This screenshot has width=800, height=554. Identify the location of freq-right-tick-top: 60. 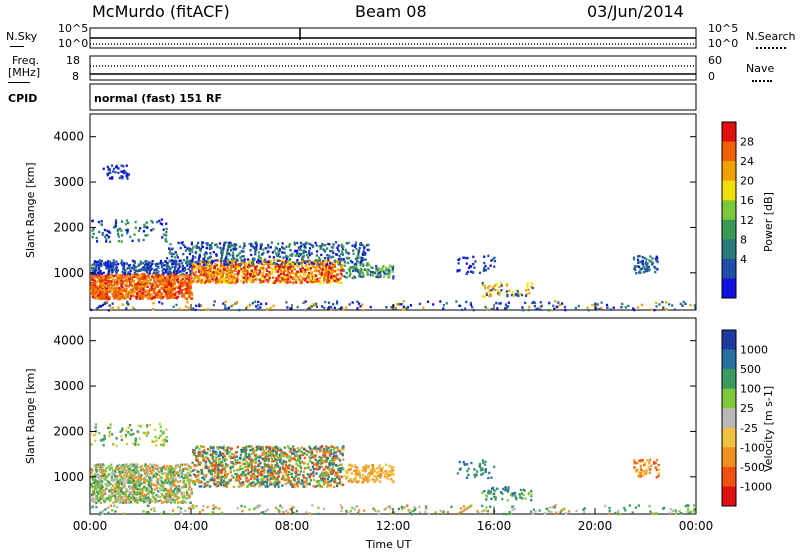
(715, 60).